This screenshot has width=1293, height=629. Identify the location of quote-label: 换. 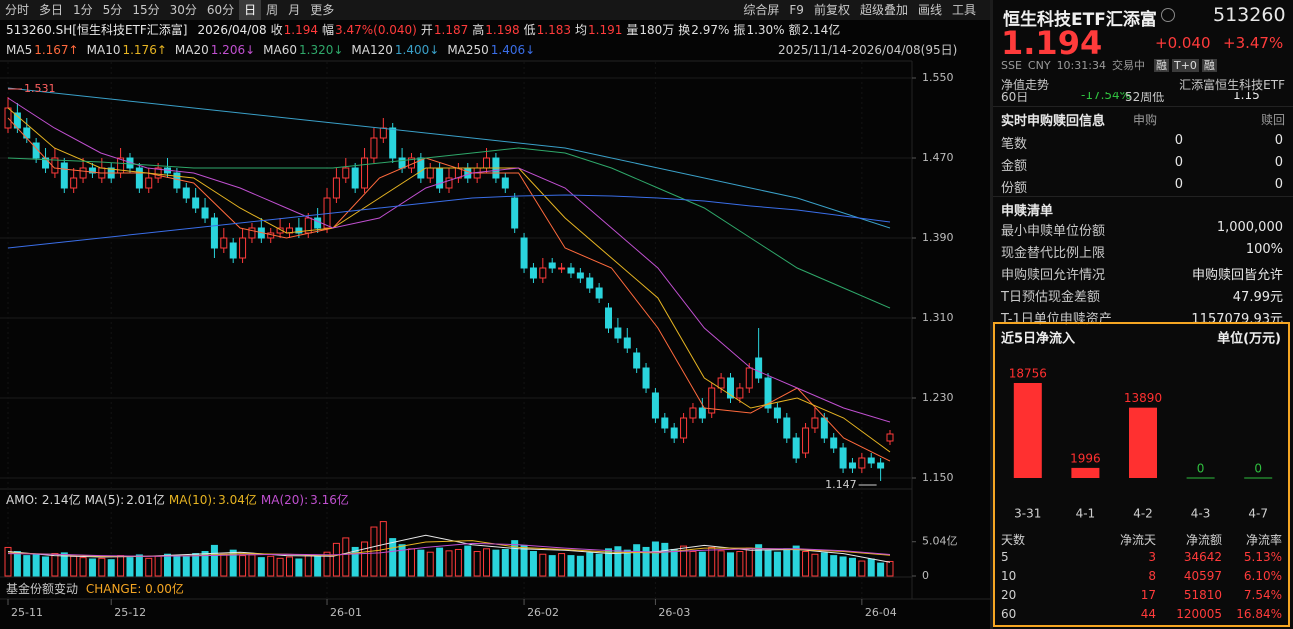
(684, 30).